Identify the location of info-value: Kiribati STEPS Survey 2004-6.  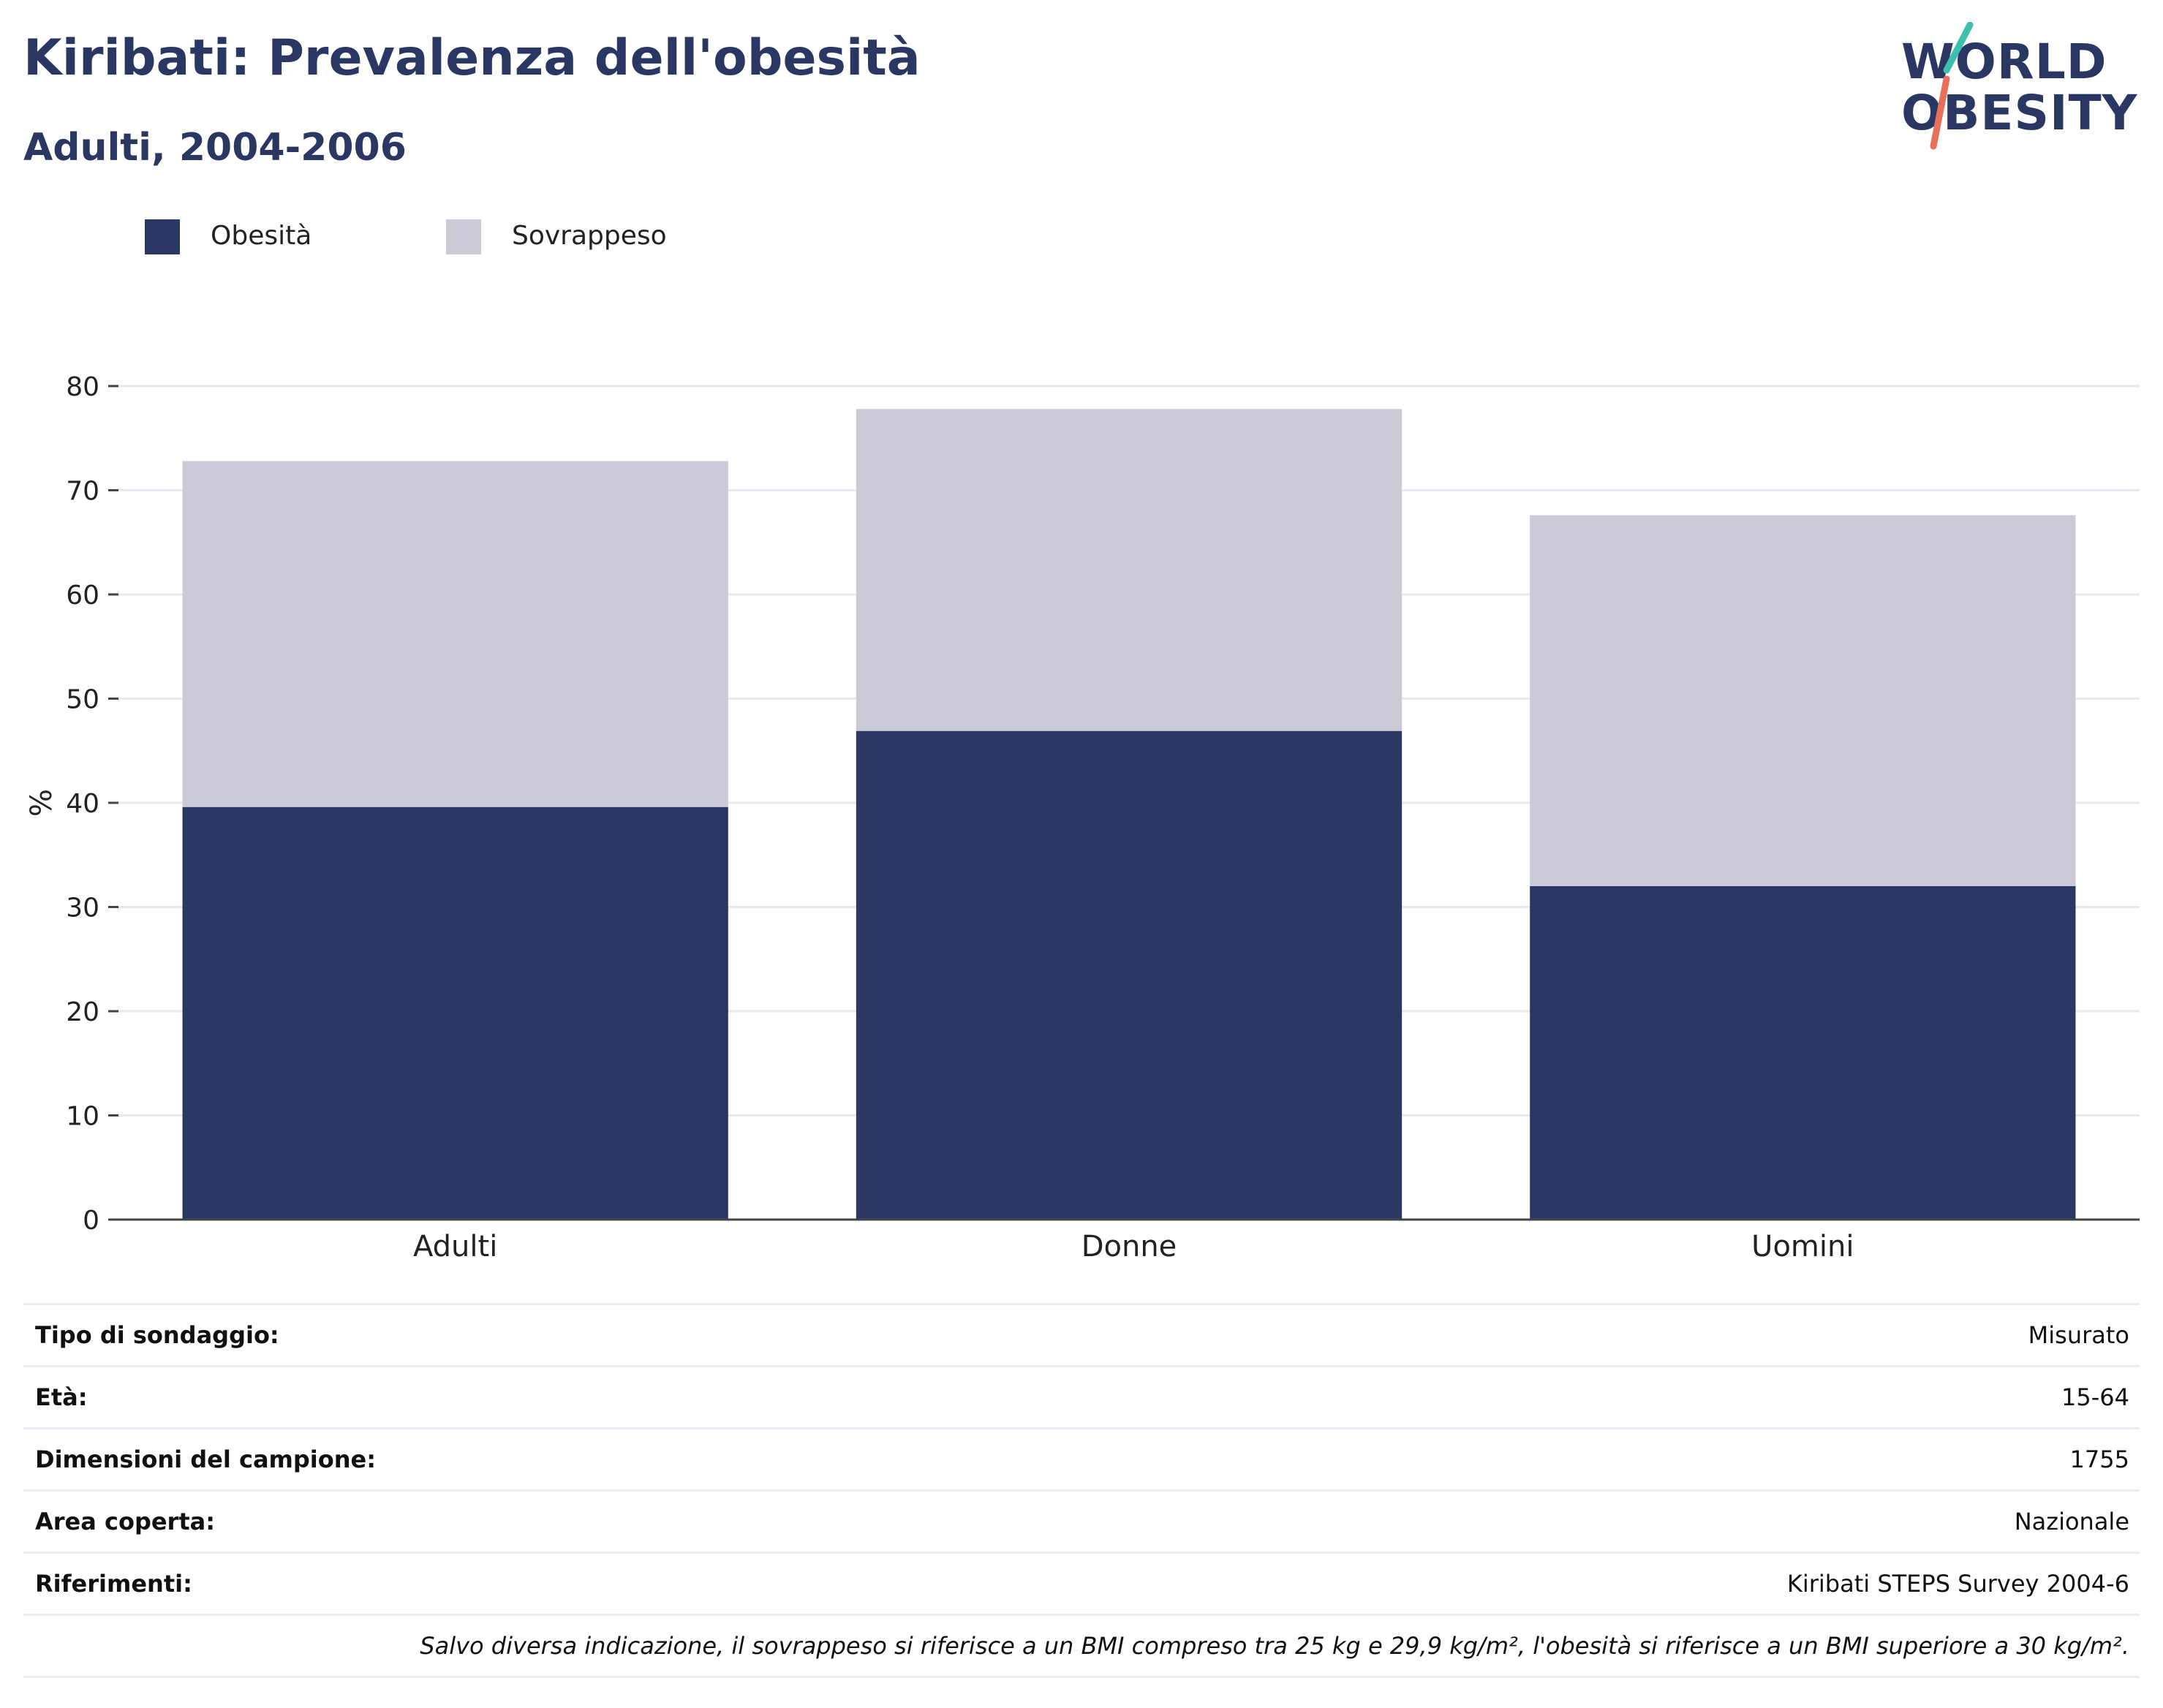
(1957, 1584).